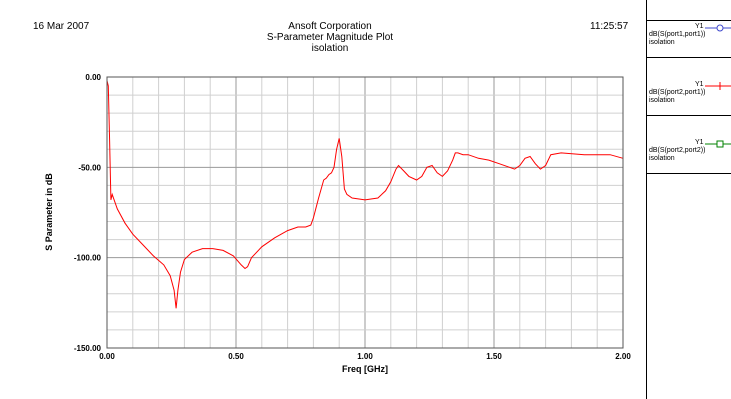 This screenshot has height=399, width=731. I want to click on company-name: Ansoft Corporation, so click(330, 26).